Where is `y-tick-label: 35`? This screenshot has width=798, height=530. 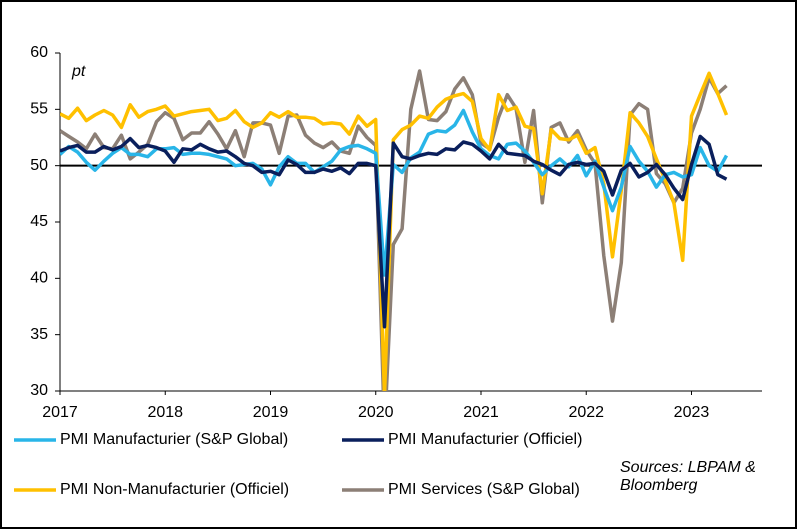 y-tick-label: 35 is located at coordinates (39, 334).